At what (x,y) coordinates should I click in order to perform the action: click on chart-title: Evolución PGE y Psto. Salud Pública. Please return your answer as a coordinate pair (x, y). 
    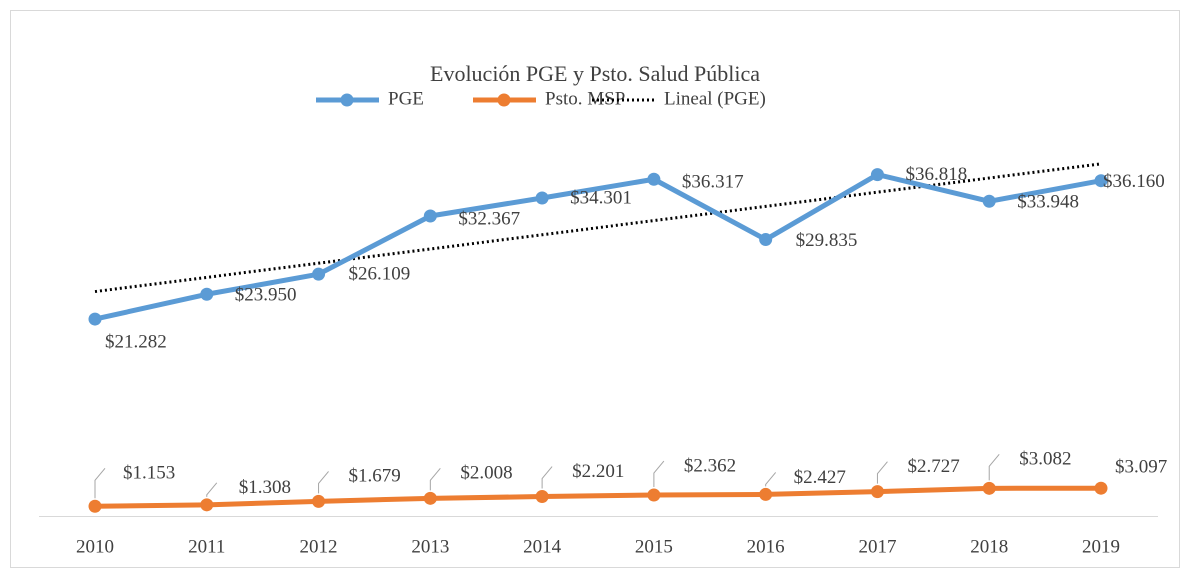
    Looking at the image, I should click on (595, 73).